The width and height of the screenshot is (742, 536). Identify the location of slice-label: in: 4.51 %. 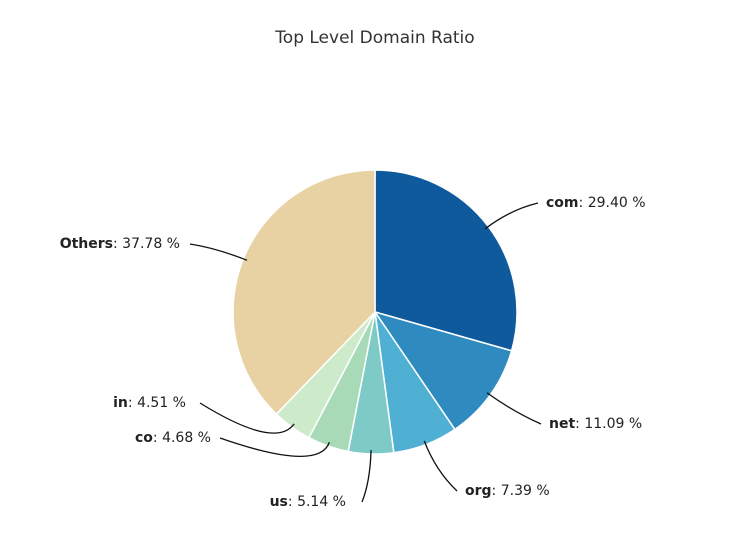
(149, 403).